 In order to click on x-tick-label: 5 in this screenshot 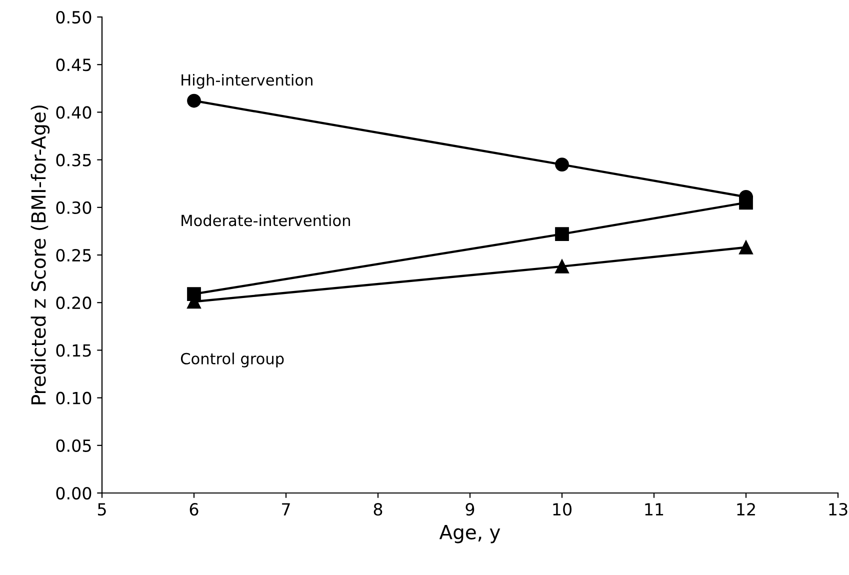, I will do `click(102, 509)`.